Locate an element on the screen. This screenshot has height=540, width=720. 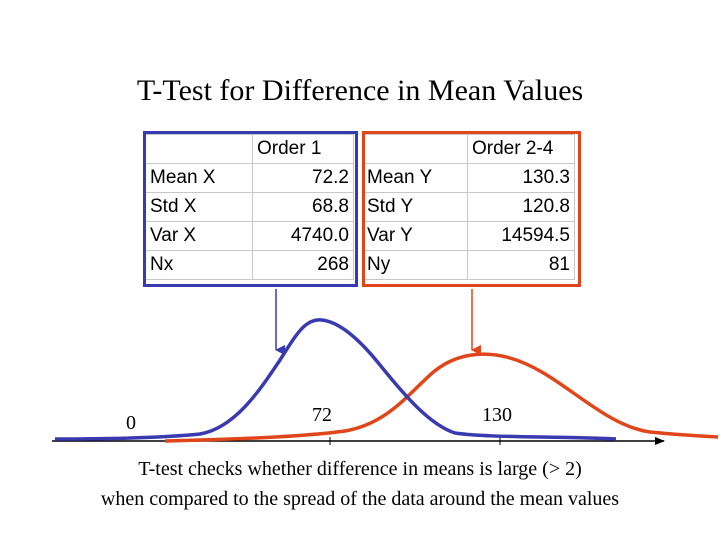
table-row: Mean Y 130.3 is located at coordinates (468, 178).